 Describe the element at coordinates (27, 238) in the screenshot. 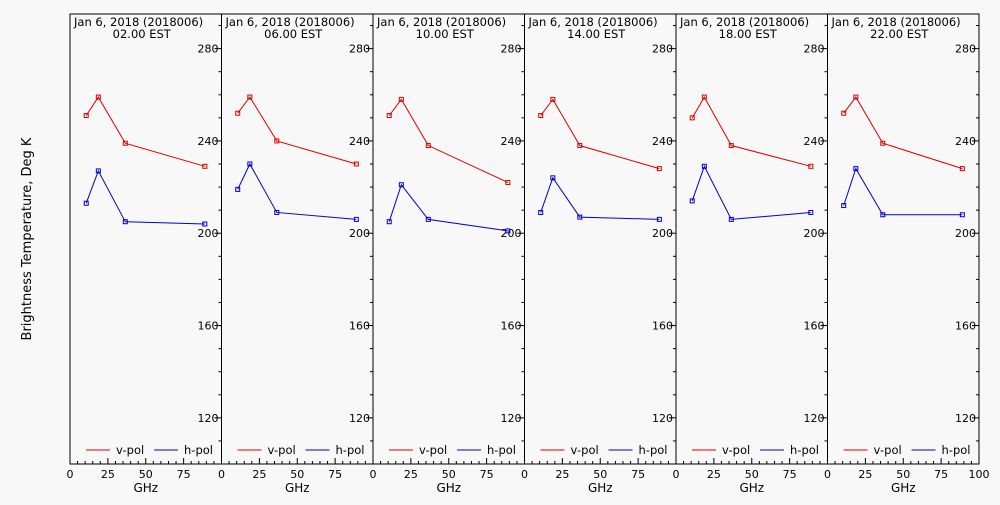

I see `y-axis-label: Brightness Temperature, Deg K` at that location.